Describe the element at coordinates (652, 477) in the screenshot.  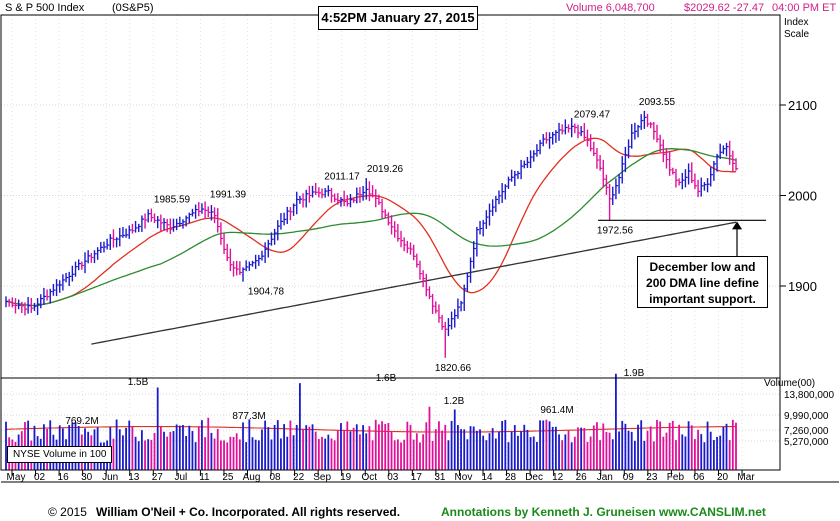
I see `x-tick-label: 23` at that location.